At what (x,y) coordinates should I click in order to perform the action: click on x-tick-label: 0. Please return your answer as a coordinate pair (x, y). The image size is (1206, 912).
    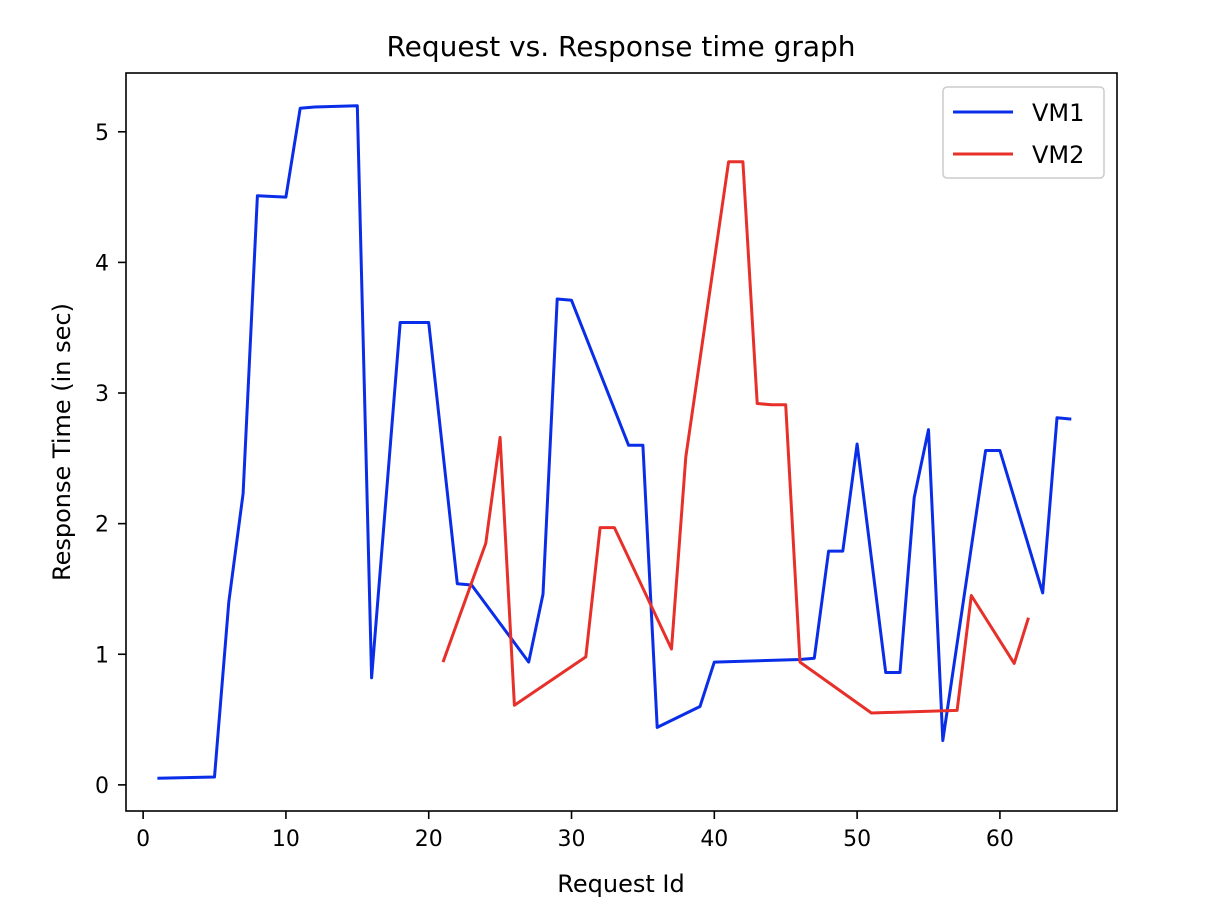
    Looking at the image, I should click on (143, 839).